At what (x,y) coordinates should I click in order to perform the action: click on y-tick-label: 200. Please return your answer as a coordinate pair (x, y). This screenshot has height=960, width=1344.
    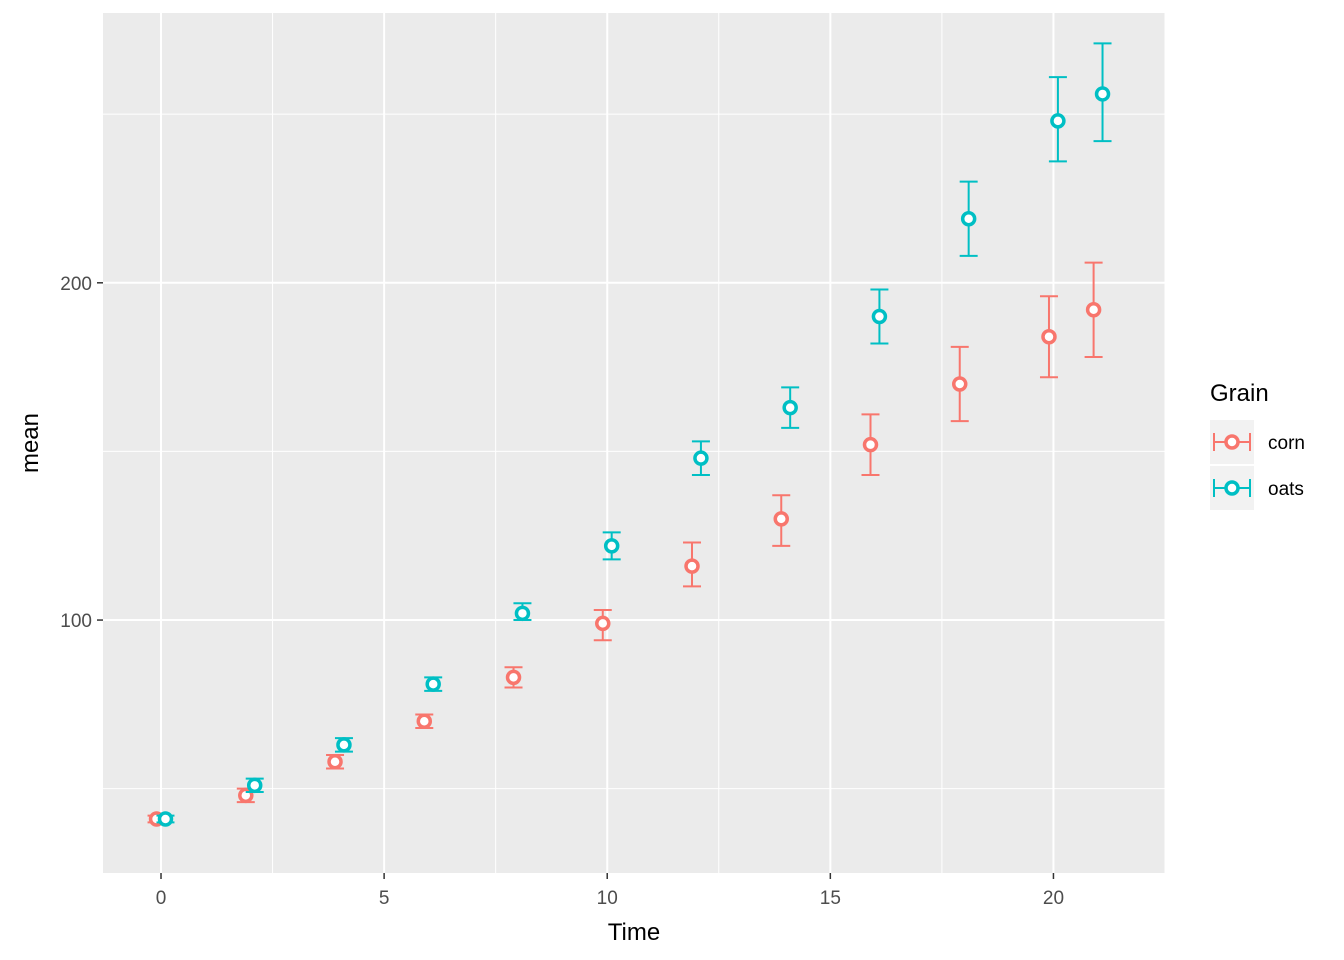
    Looking at the image, I should click on (76, 284).